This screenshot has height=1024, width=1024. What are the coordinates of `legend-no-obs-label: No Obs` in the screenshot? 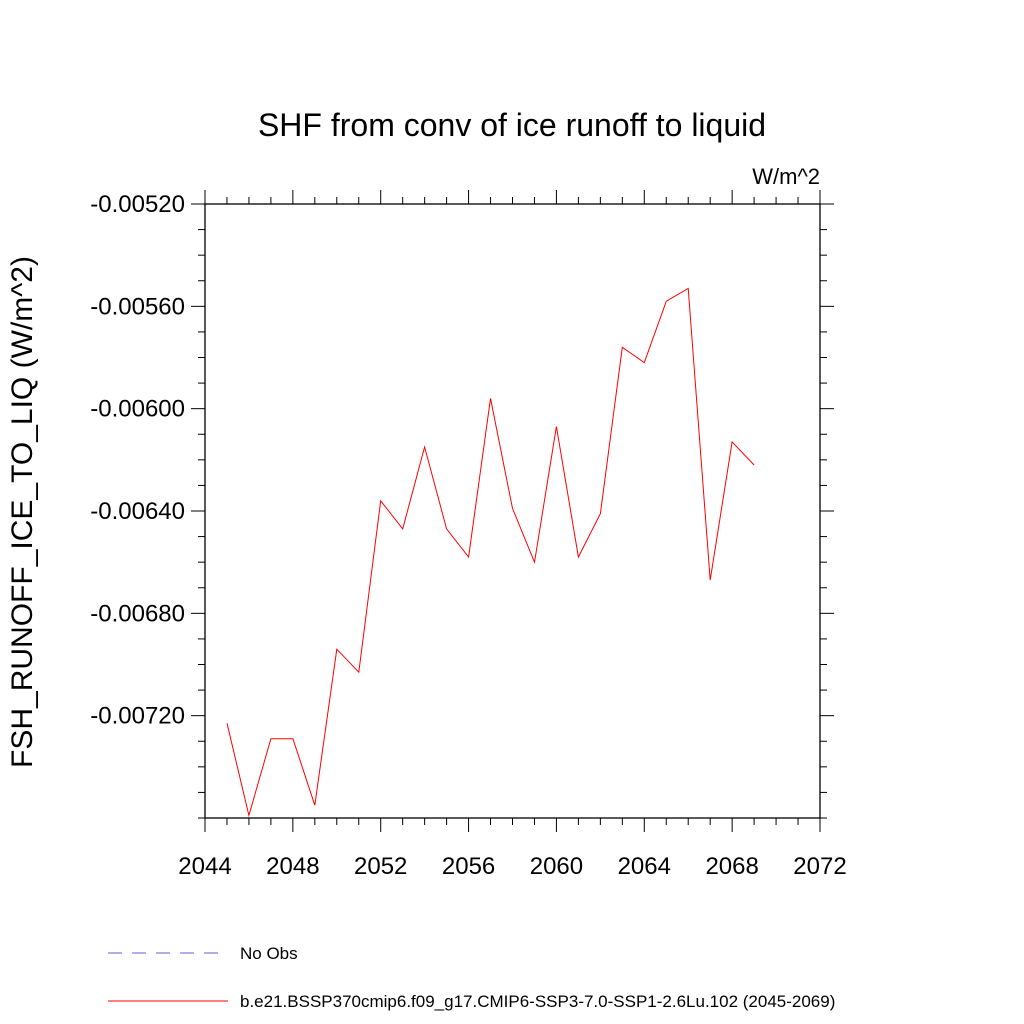 It's located at (269, 953).